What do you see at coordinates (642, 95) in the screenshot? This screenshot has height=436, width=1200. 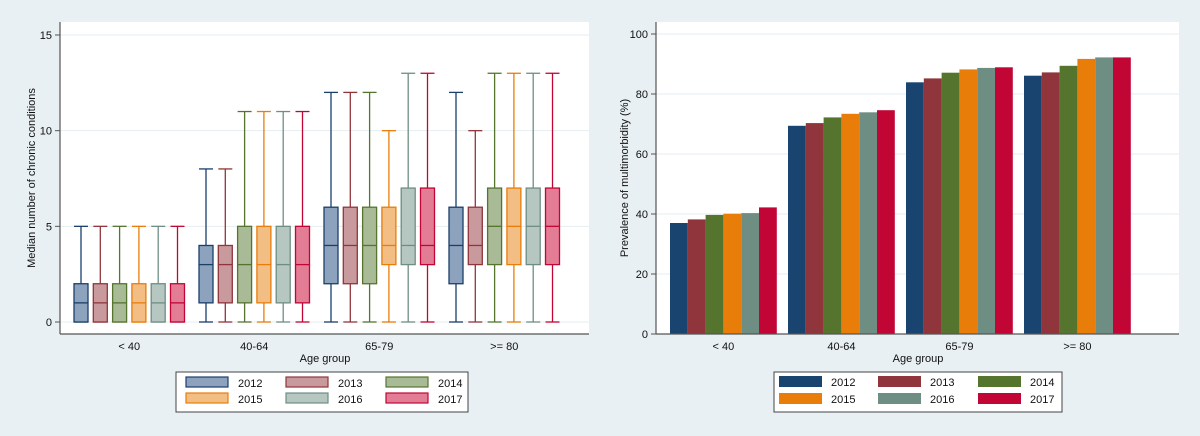 I see `right-y-tick-label: 80` at bounding box center [642, 95].